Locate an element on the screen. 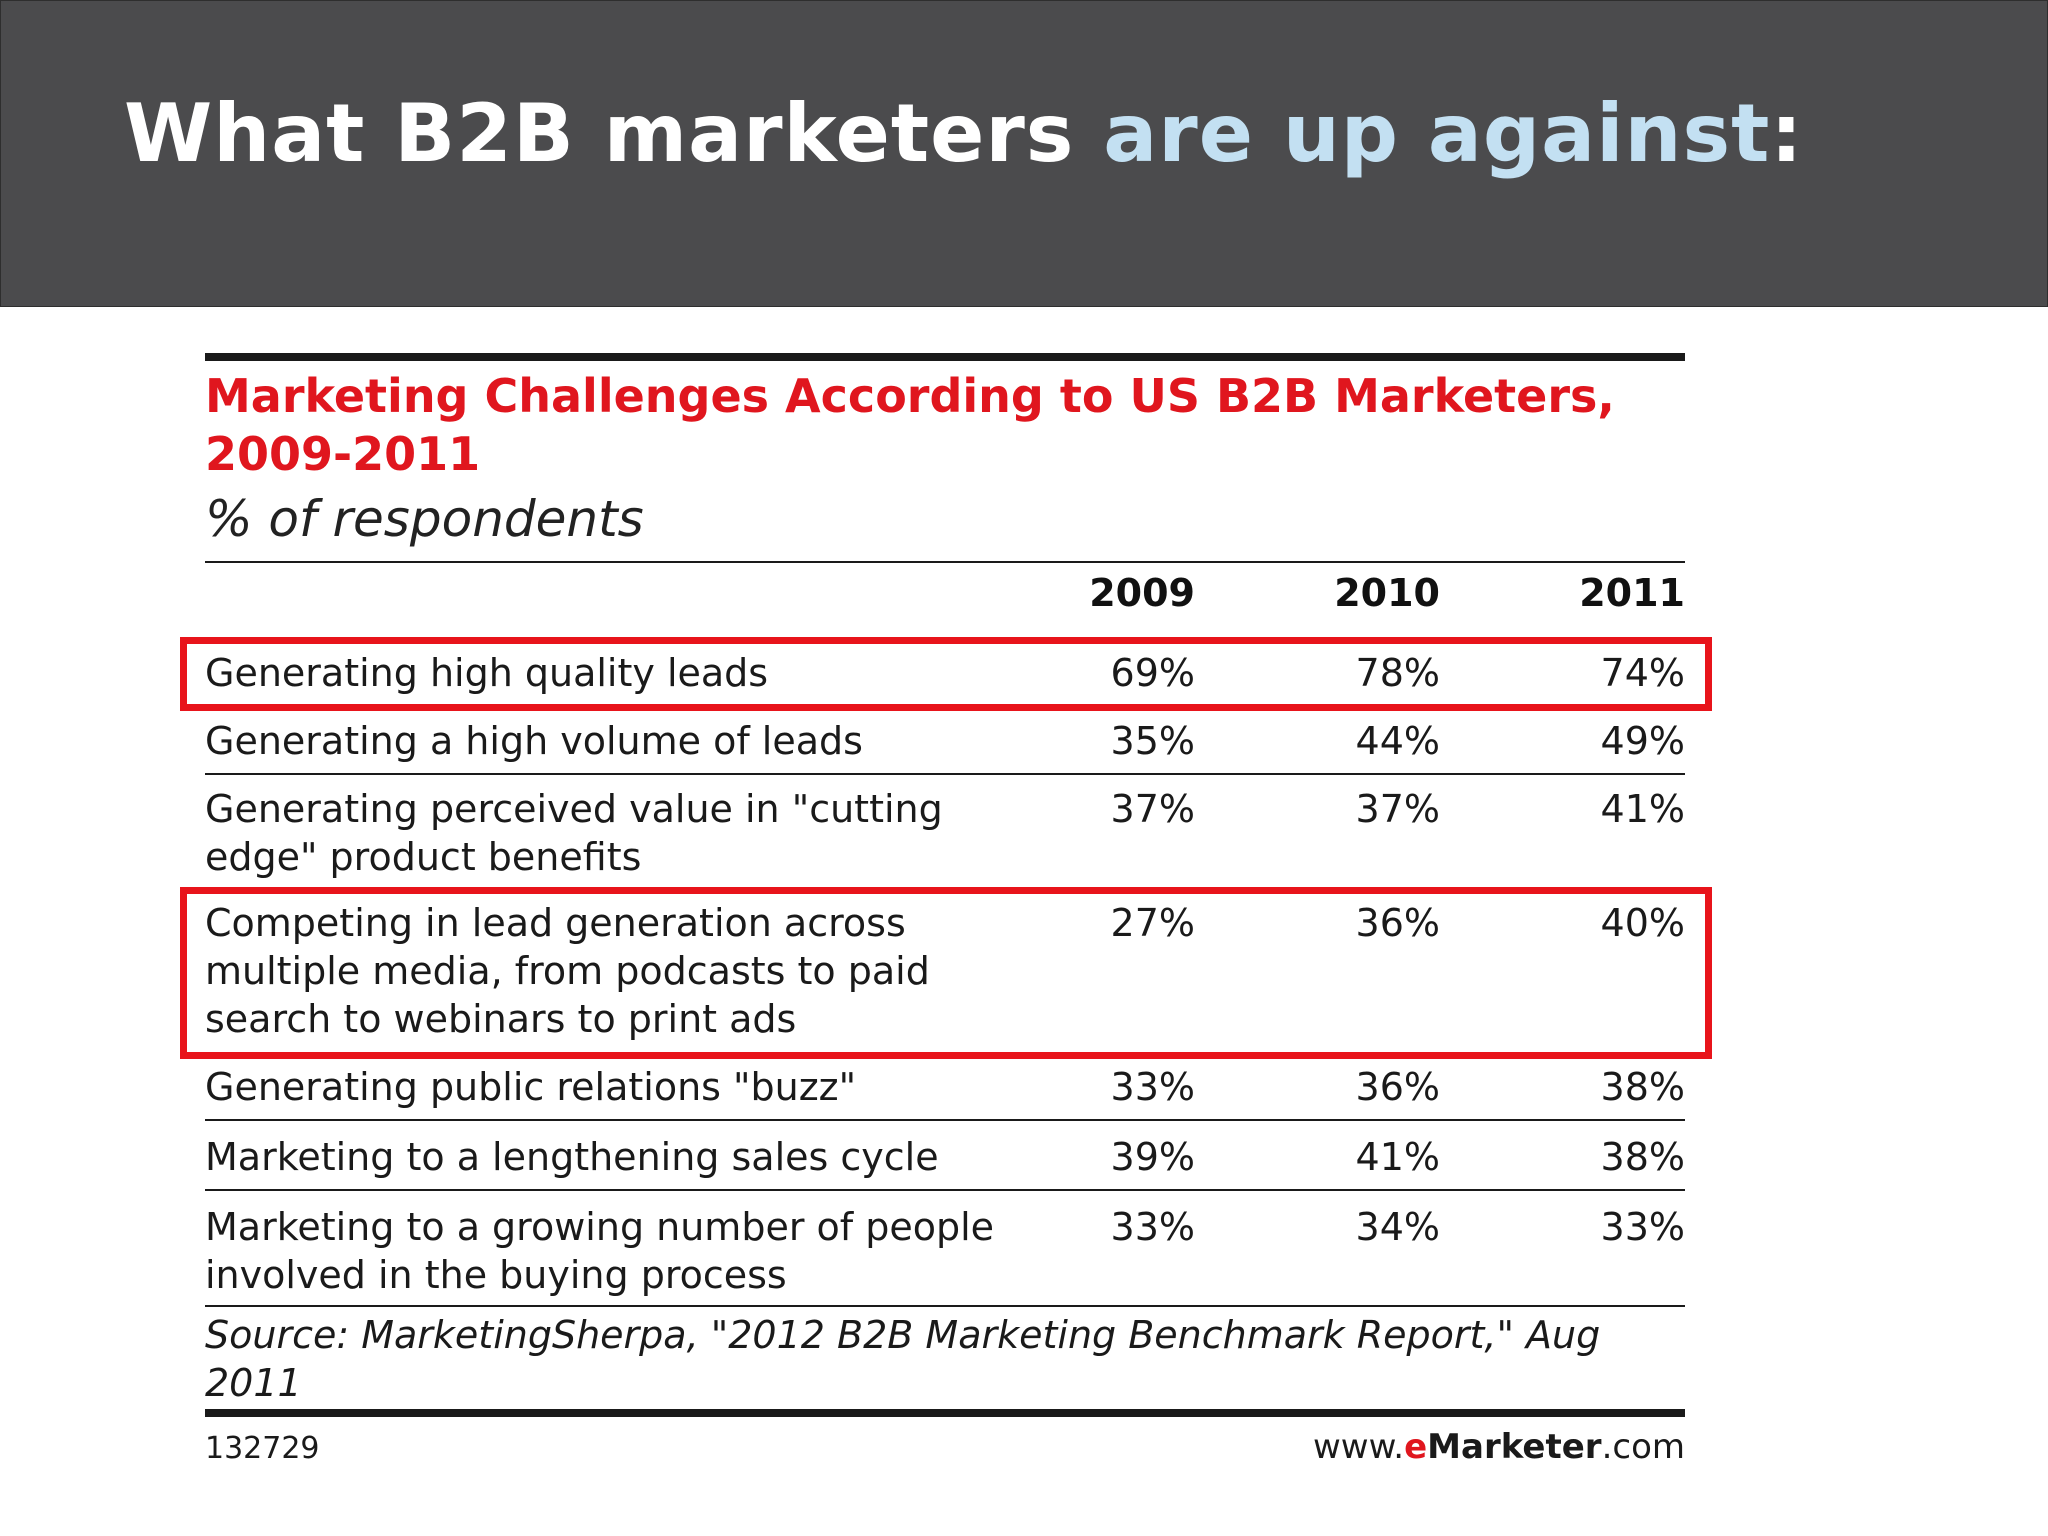 The image size is (2048, 1536). slide-title-colon: : is located at coordinates (1787, 133).